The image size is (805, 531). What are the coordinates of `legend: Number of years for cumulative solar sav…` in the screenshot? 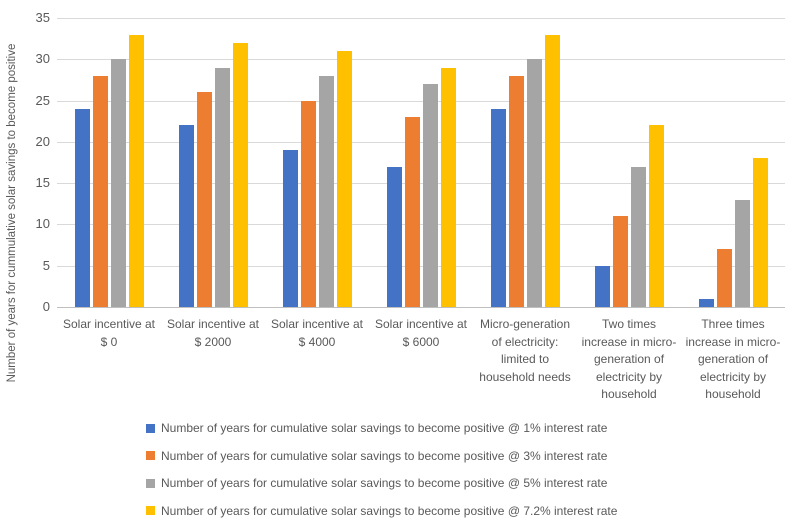 It's located at (381, 475).